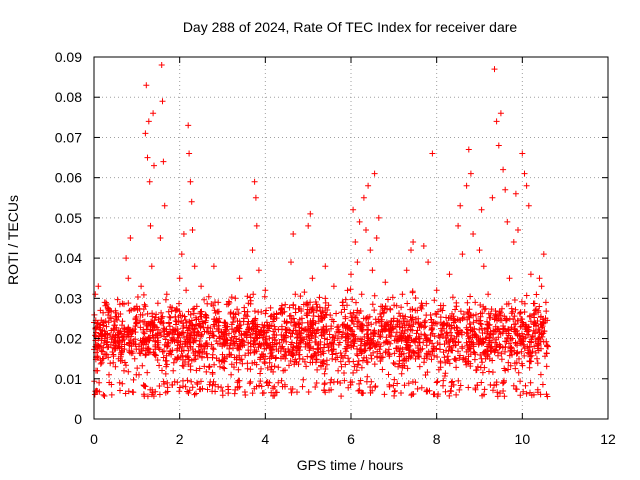 The image size is (640, 480). Describe the element at coordinates (68, 178) in the screenshot. I see `y-tick-label: 0.06` at that location.